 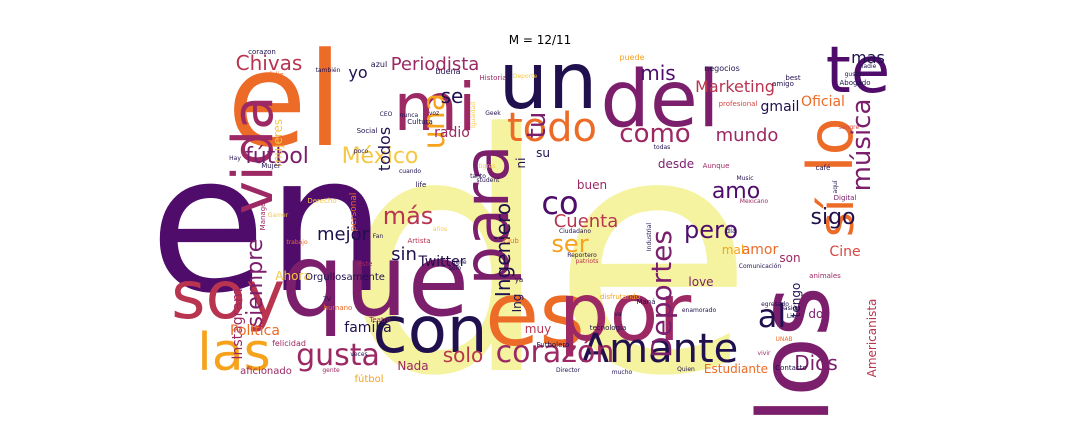 What do you see at coordinates (622, 372) in the screenshot?
I see `cloud-word: mucho` at bounding box center [622, 372].